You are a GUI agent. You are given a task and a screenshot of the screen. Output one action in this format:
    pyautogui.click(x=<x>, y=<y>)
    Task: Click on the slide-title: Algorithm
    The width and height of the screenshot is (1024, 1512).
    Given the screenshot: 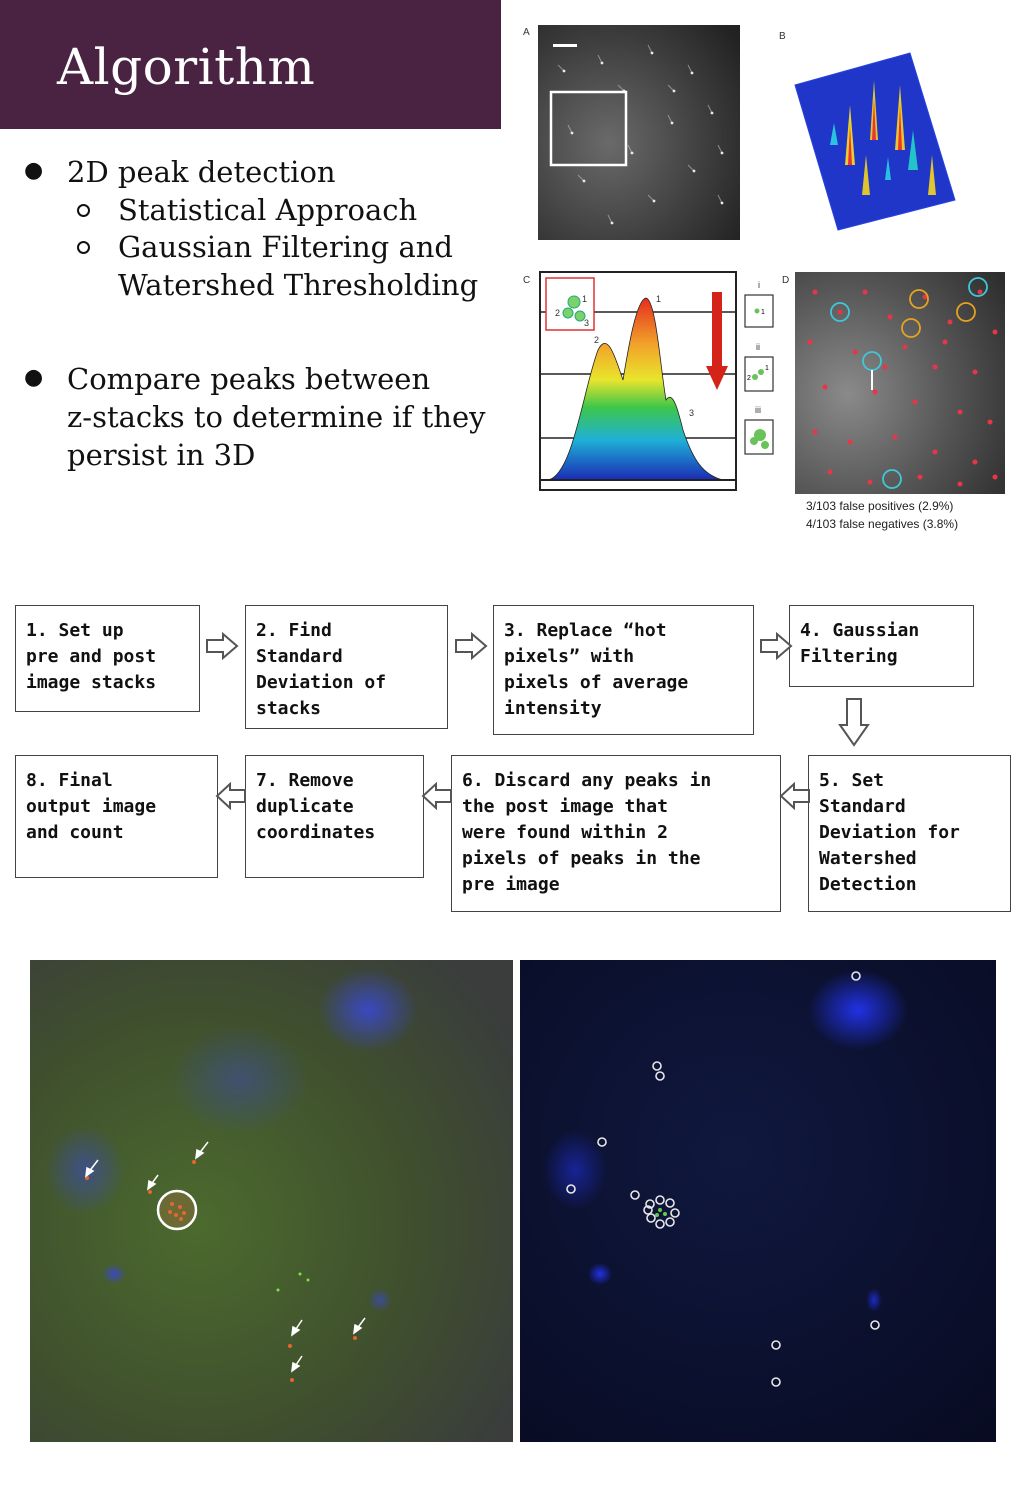 What is the action you would take?
    pyautogui.click(x=186, y=67)
    